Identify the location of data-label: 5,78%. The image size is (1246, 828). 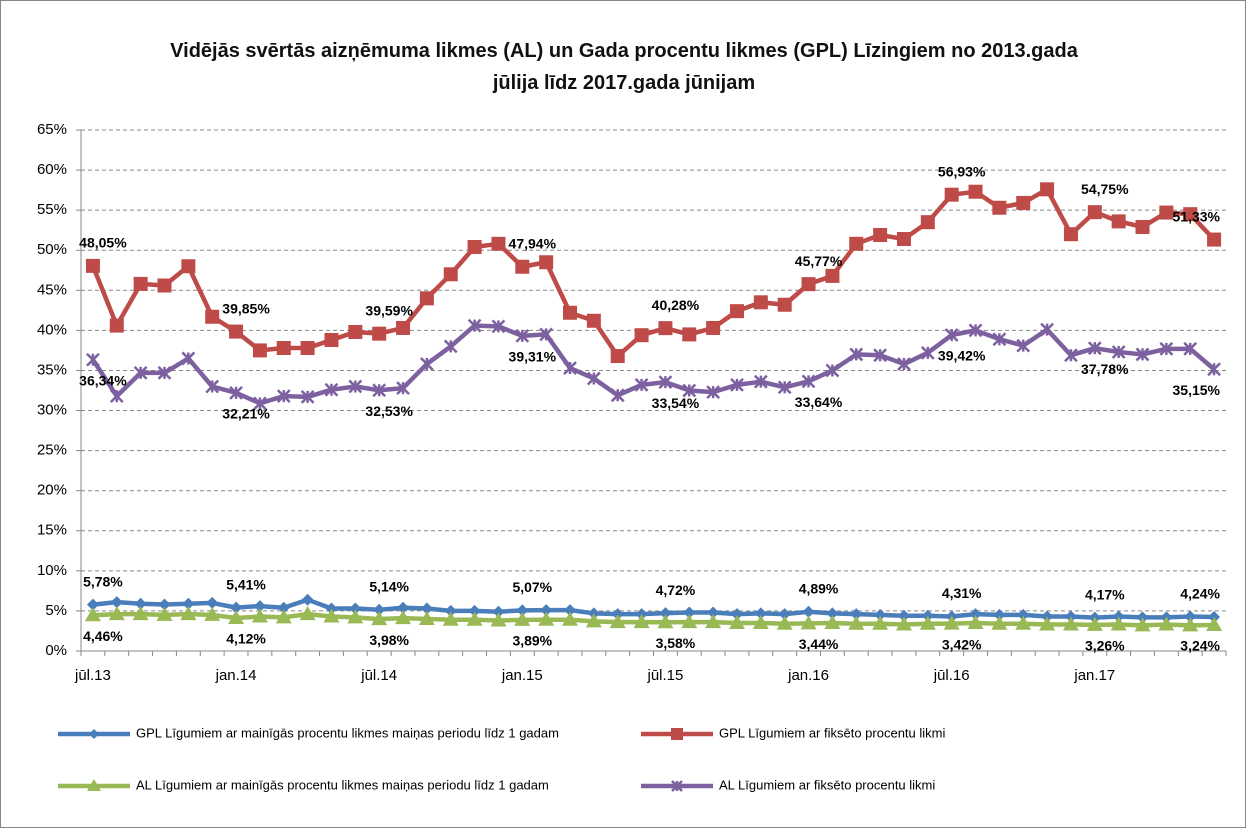
(103, 581).